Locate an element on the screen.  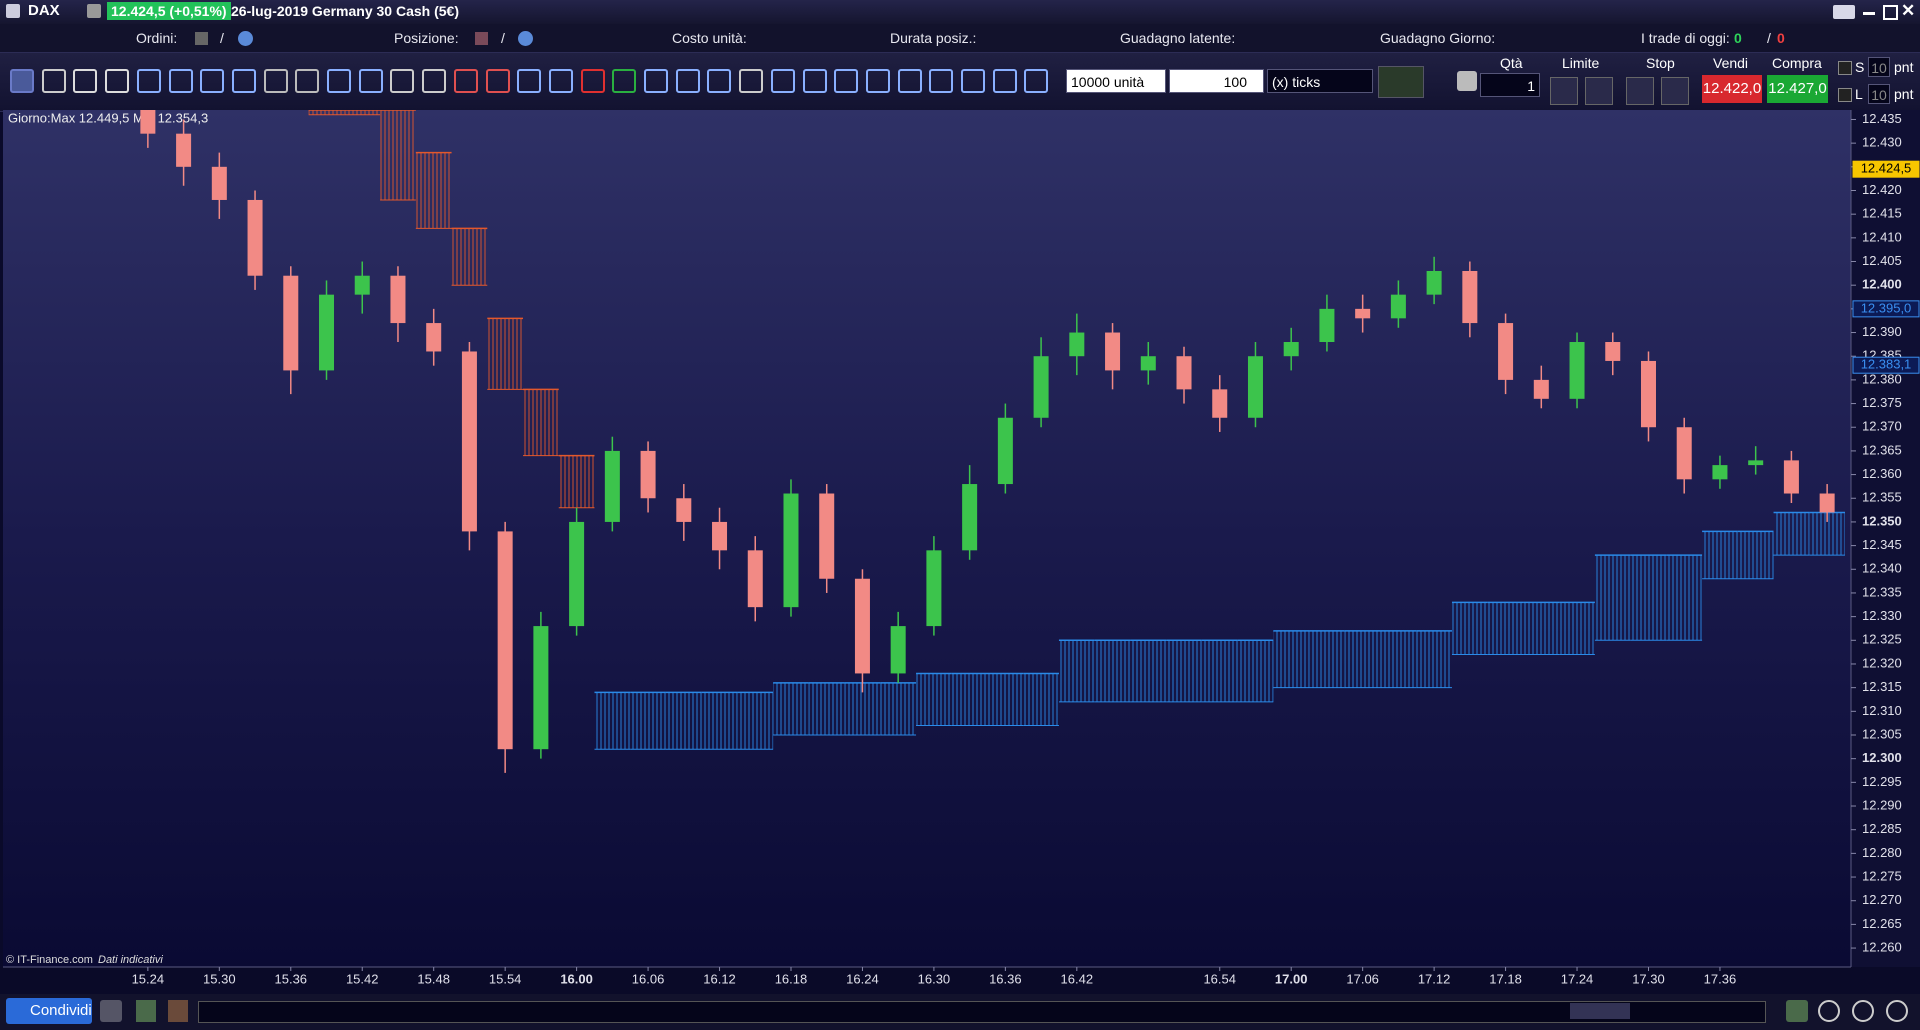
units-select: 10000 unità is located at coordinates (1116, 81).